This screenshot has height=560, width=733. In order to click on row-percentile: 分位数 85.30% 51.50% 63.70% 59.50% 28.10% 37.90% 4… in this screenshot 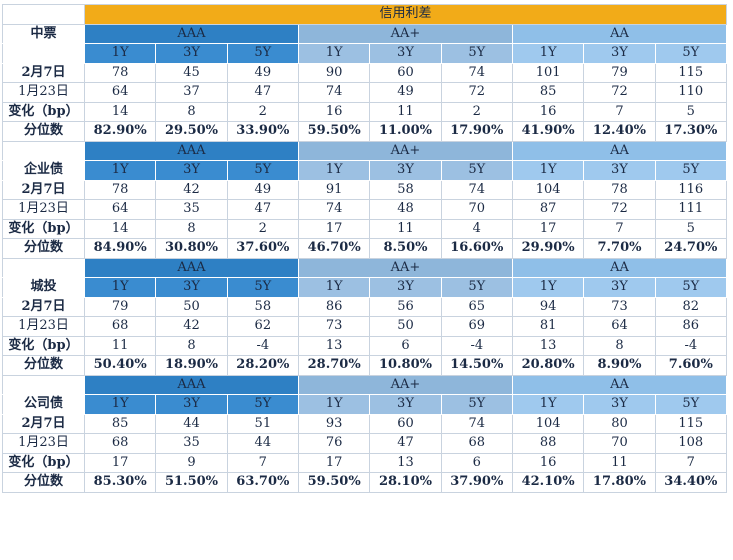, I will do `click(365, 482)`.